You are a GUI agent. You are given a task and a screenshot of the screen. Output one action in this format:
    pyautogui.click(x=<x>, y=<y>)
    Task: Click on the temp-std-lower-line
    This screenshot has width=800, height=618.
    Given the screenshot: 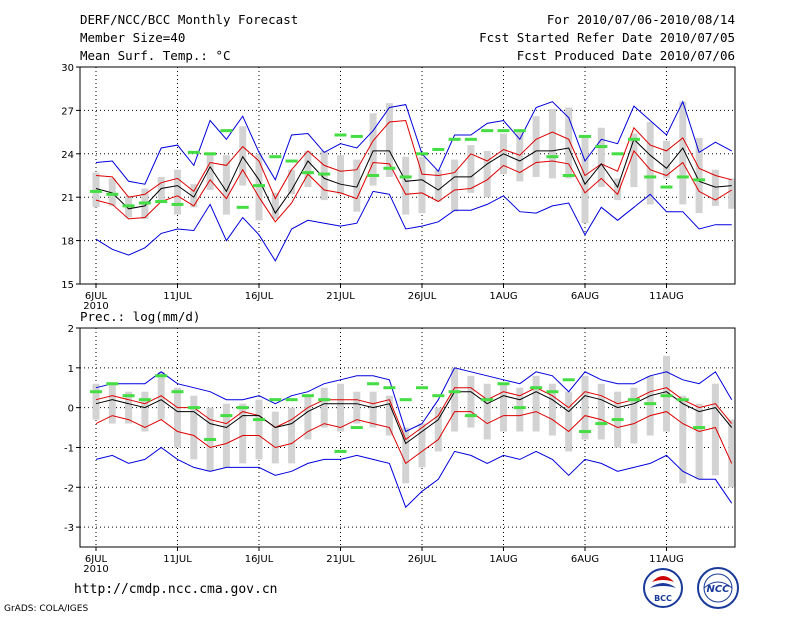 What is the action you would take?
    pyautogui.click(x=413, y=186)
    